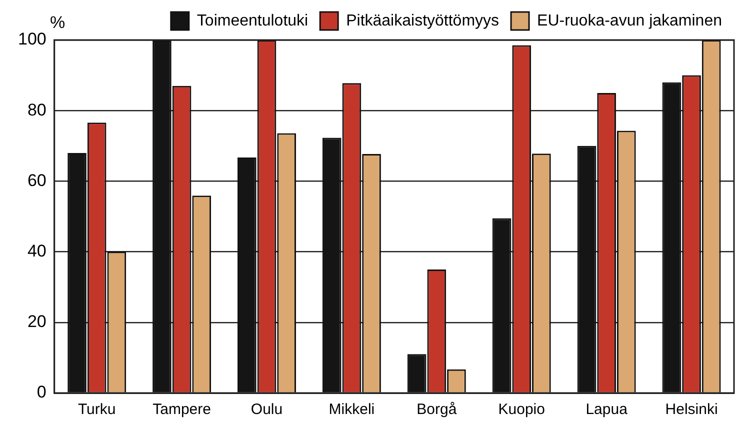 This screenshot has width=744, height=426. I want to click on x-tick-label: Helsinki, so click(691, 409).